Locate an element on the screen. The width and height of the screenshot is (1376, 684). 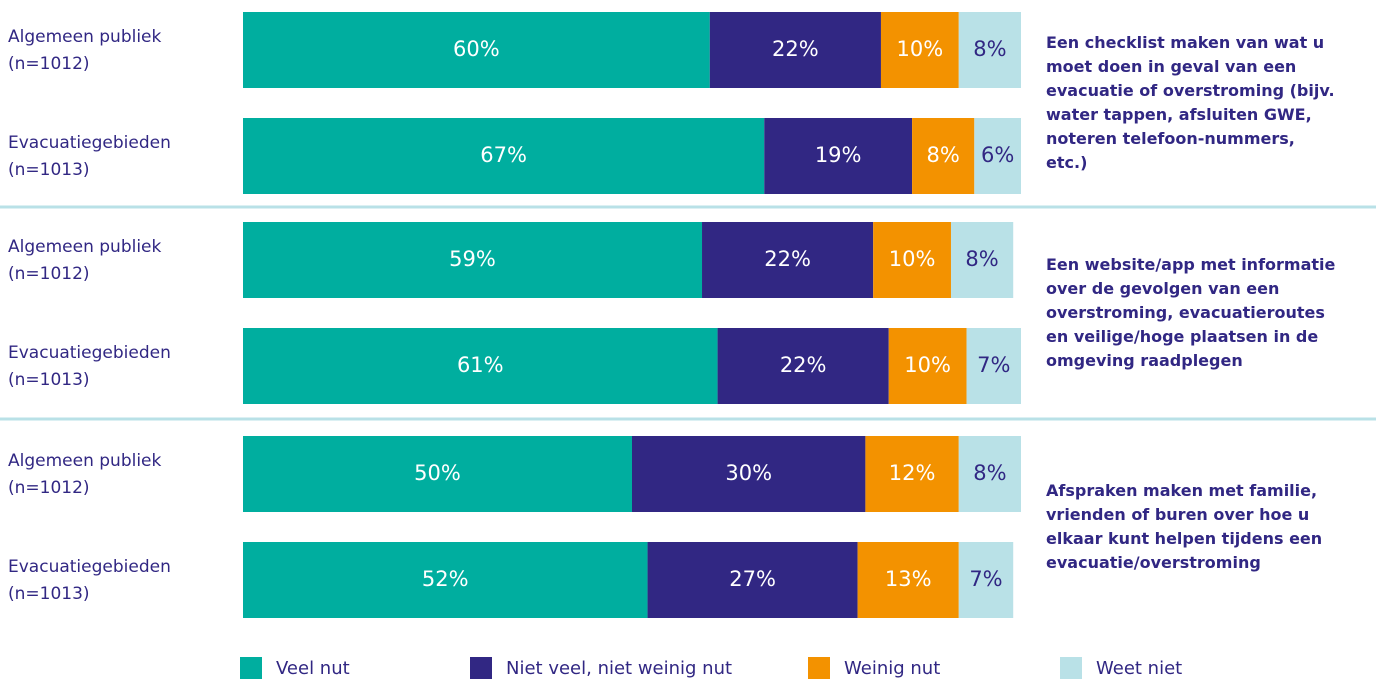
value-label: 30% is located at coordinates (748, 473).